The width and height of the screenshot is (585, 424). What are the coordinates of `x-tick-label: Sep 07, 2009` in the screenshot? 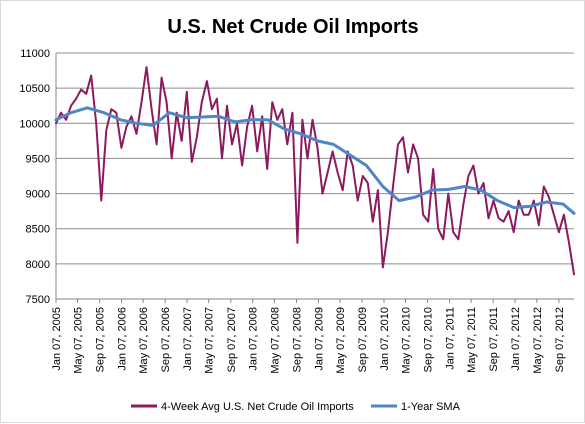 It's located at (363, 339).